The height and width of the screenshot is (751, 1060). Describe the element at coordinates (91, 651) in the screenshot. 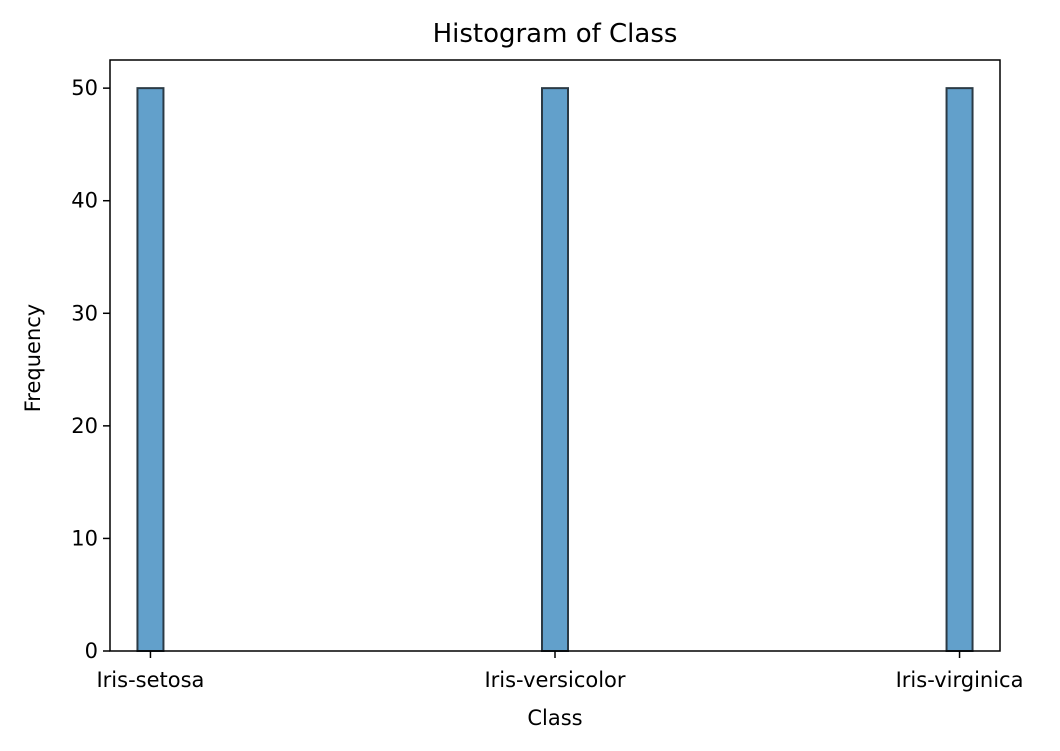

I see `y-tick-label: 0` at that location.